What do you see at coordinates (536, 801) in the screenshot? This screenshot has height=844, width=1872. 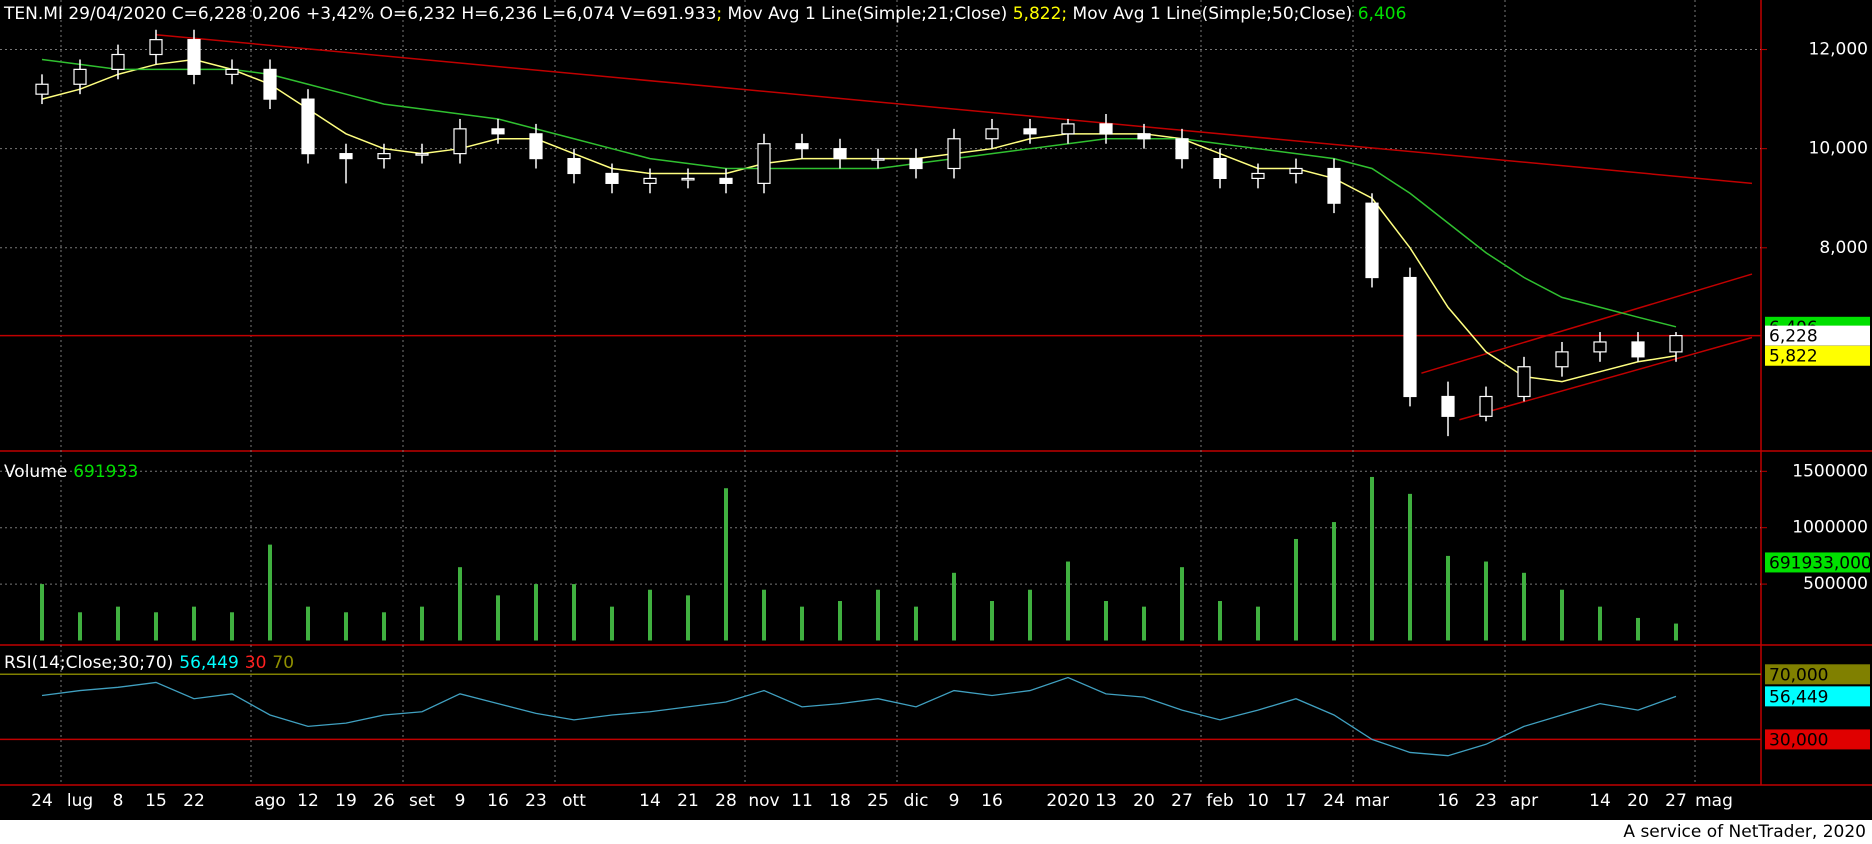 I see `x-tick-label: 23` at bounding box center [536, 801].